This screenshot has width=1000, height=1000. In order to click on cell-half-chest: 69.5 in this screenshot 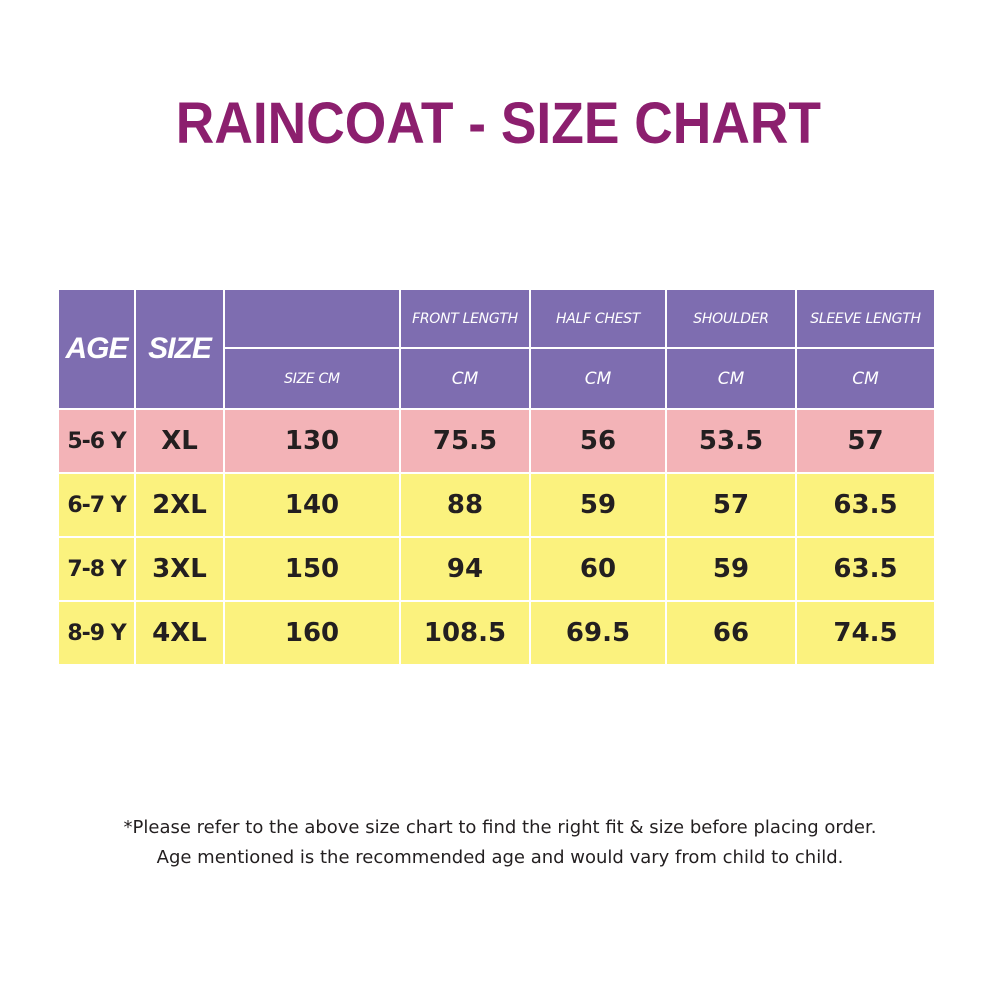, I will do `click(598, 633)`.